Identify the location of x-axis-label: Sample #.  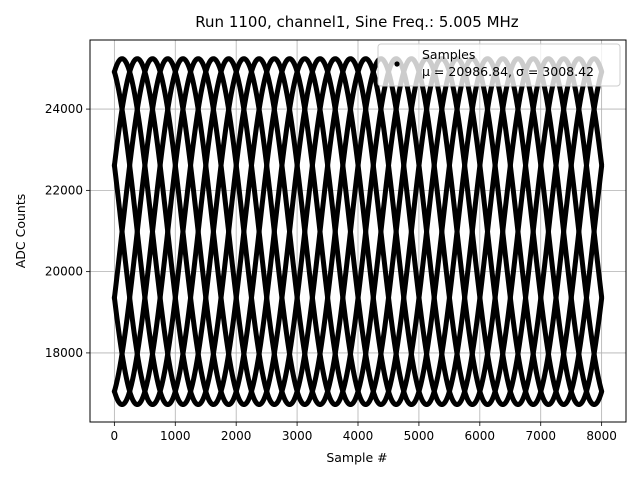
(356, 457).